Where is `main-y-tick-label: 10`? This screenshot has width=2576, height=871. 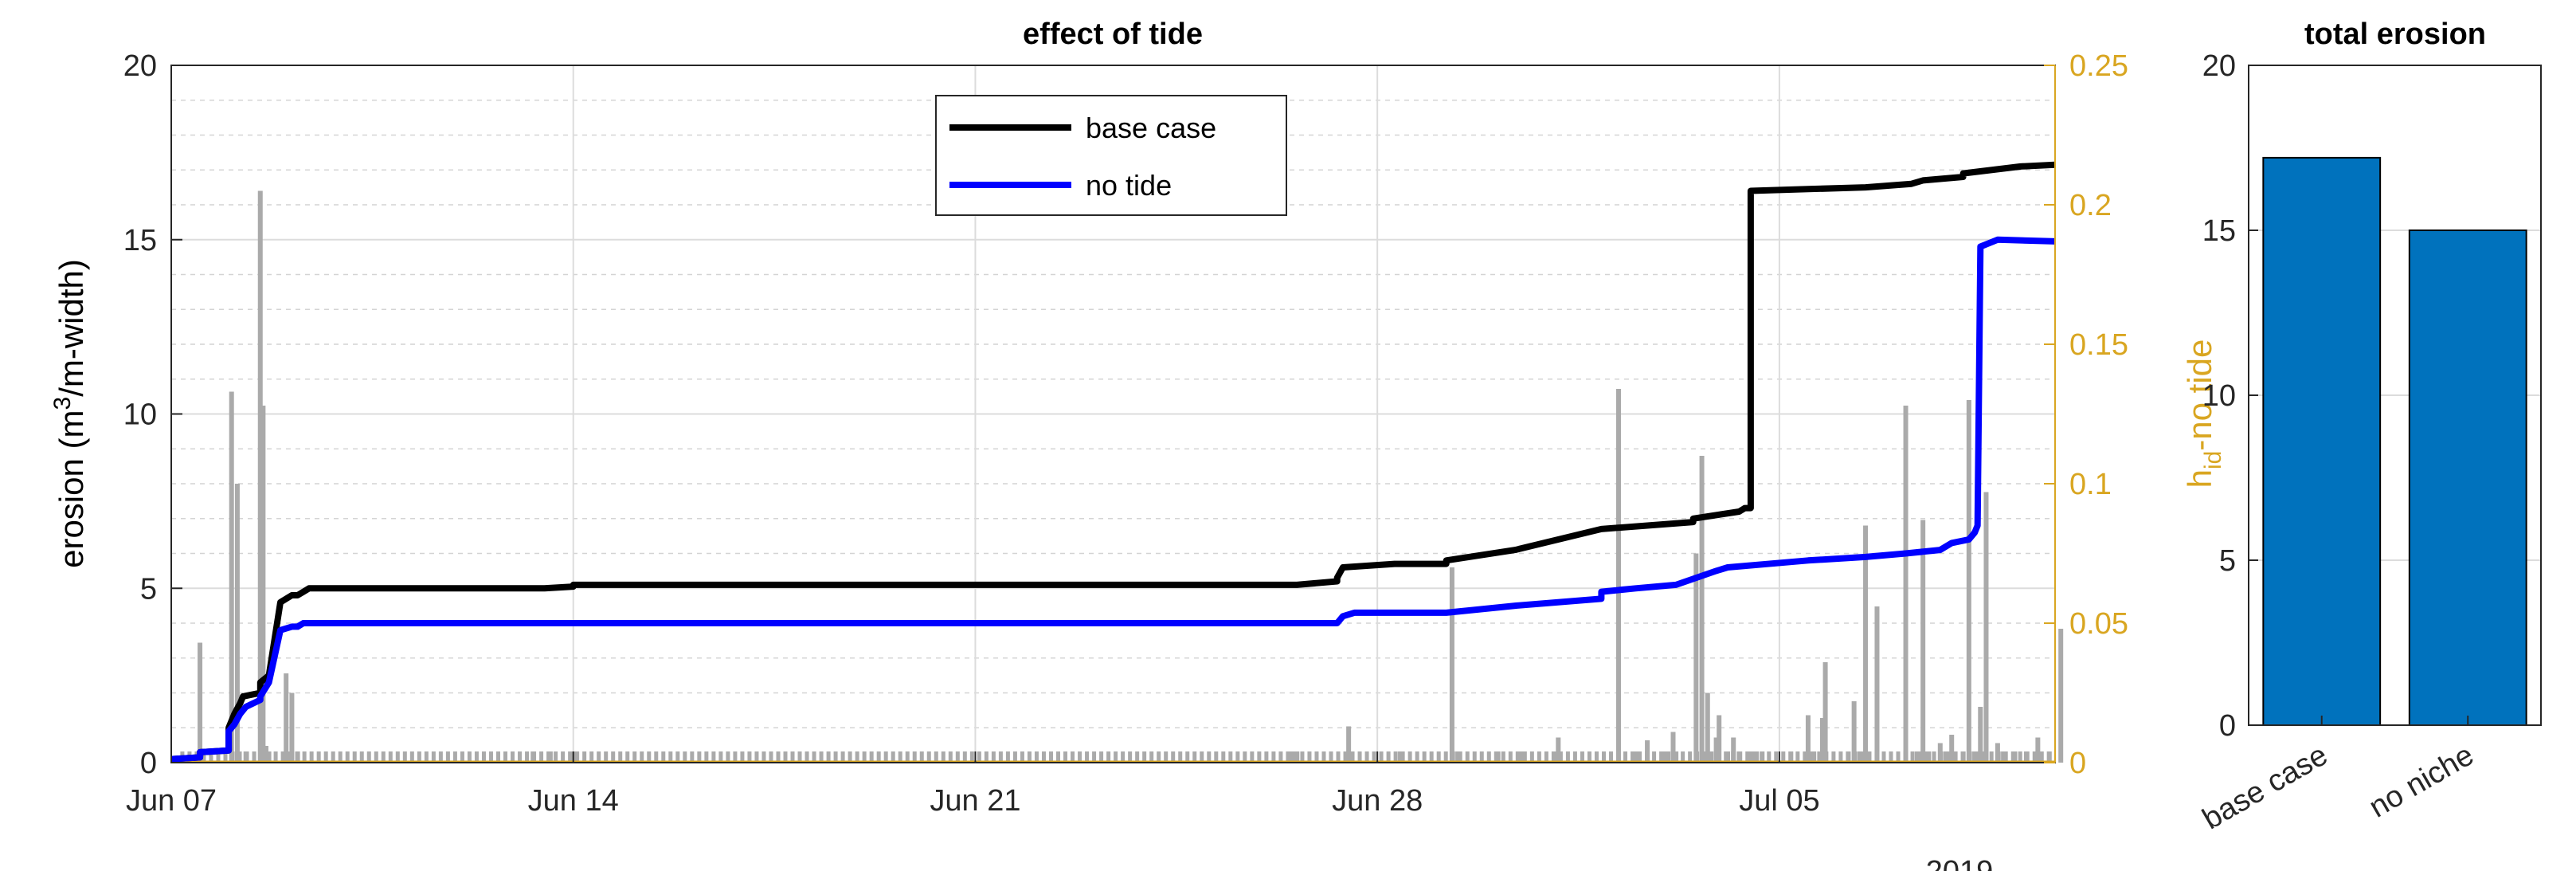 main-y-tick-label: 10 is located at coordinates (140, 415).